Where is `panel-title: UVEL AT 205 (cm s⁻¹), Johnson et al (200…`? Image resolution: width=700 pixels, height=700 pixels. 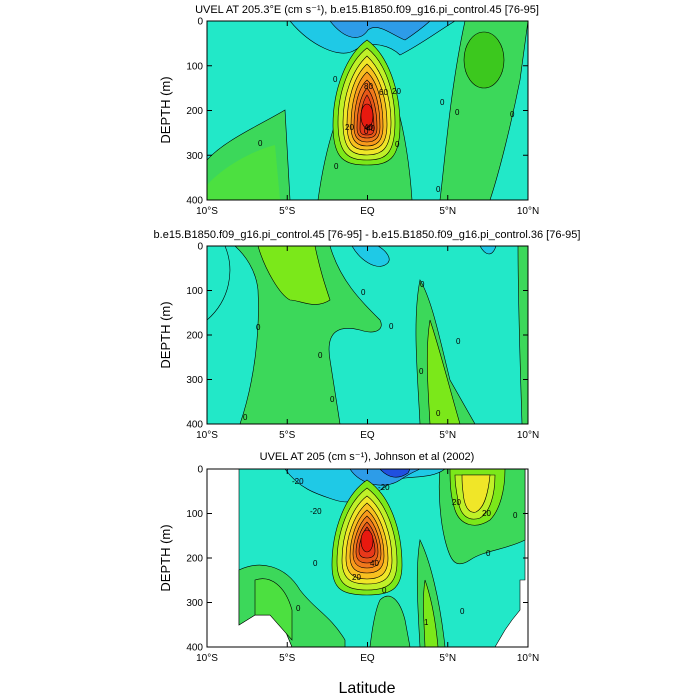 panel-title: UVEL AT 205 (cm s⁻¹), Johnson et al (200… is located at coordinates (367, 457).